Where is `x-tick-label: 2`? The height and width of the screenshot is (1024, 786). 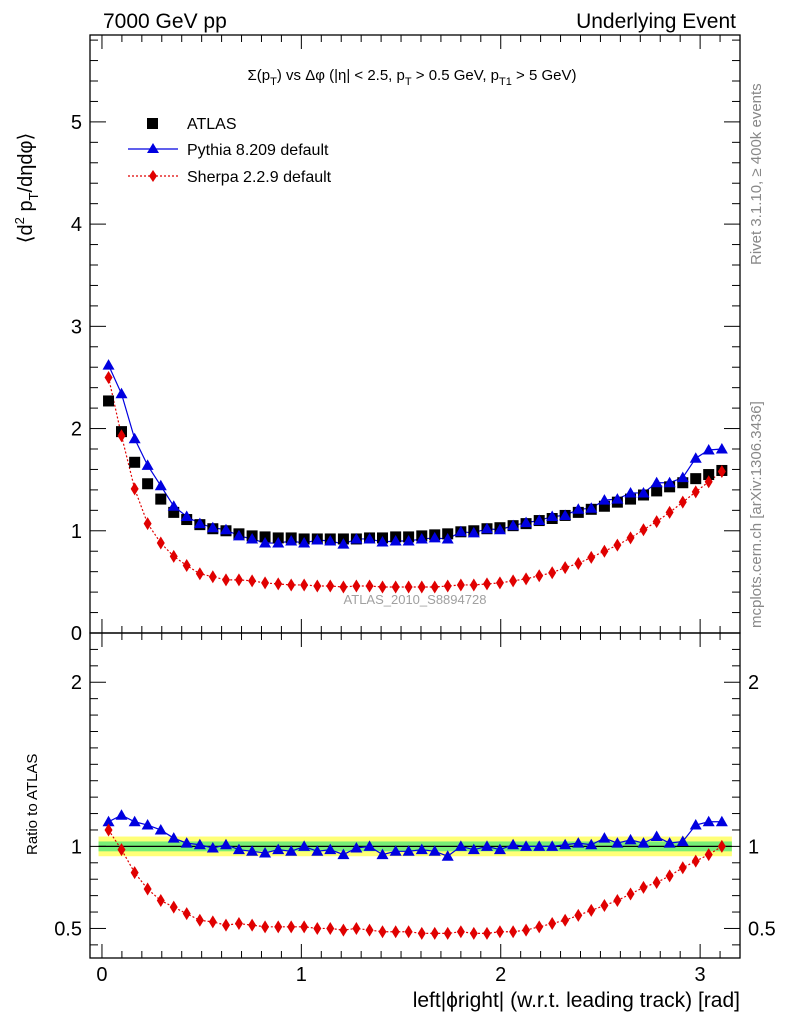 x-tick-label: 2 is located at coordinates (500, 975).